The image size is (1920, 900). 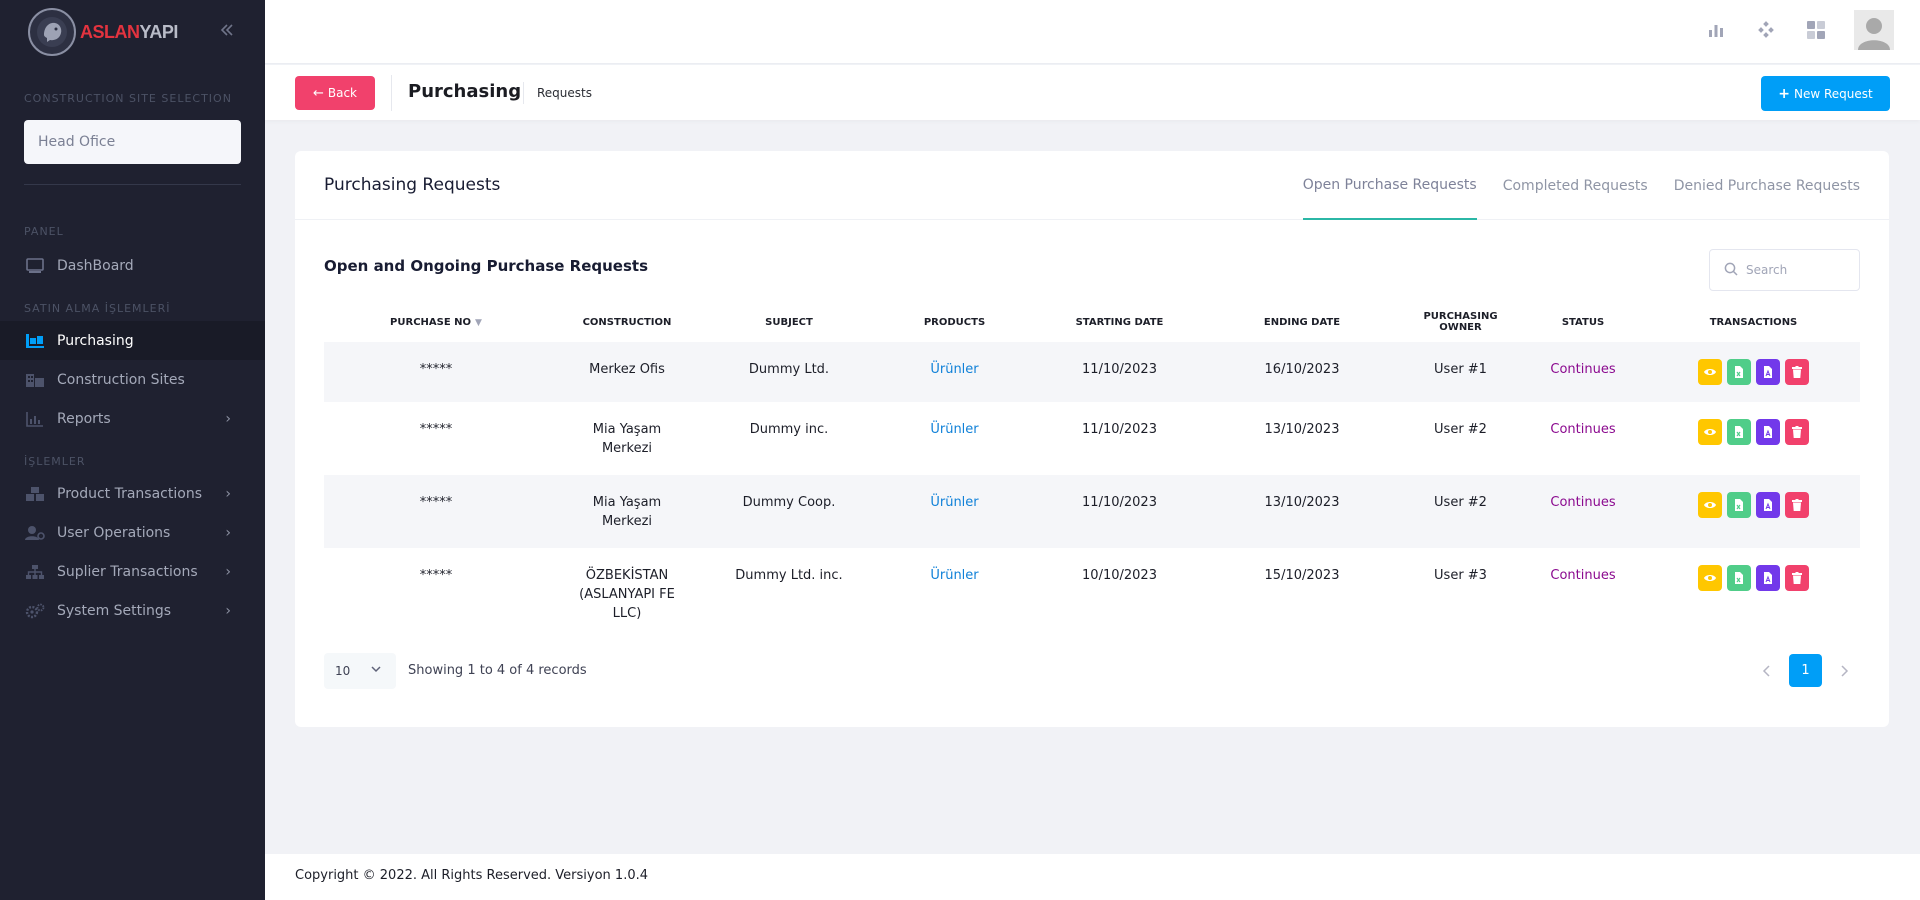 I want to click on sidebar-item-purchasing: Purchasing, so click(x=132, y=340).